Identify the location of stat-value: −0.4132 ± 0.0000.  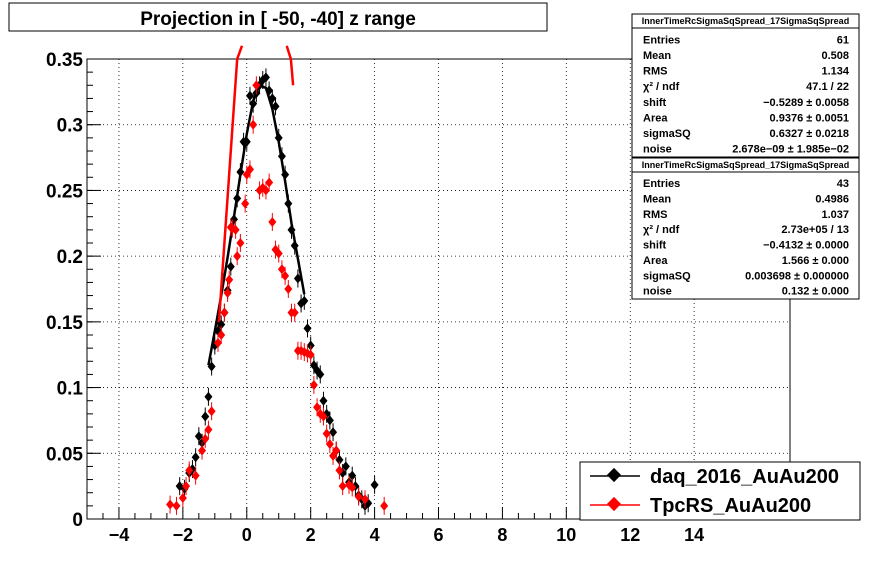
(806, 246).